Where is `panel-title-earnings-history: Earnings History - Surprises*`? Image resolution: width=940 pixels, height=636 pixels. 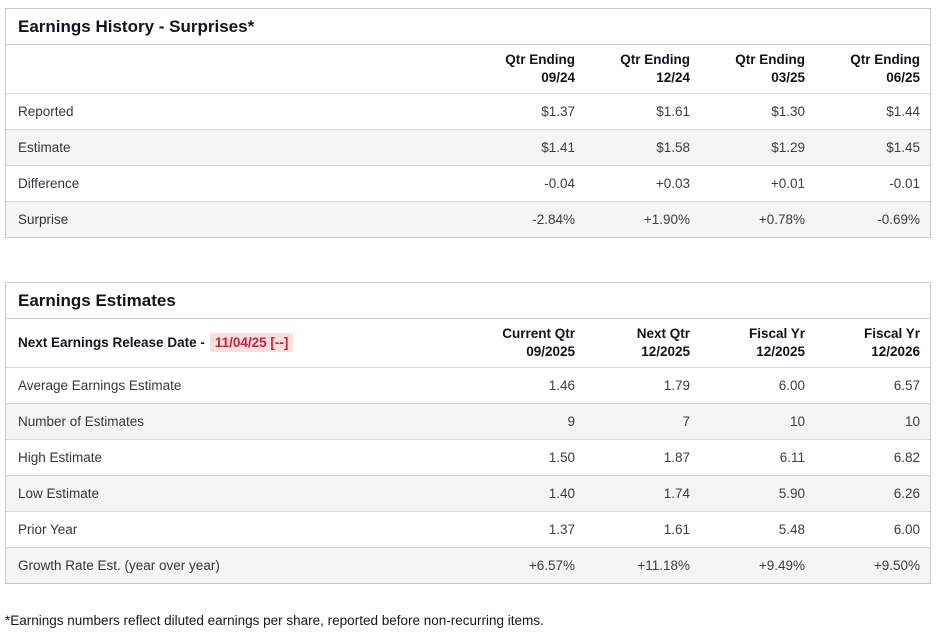
panel-title-earnings-history: Earnings History - Surprises* is located at coordinates (468, 27).